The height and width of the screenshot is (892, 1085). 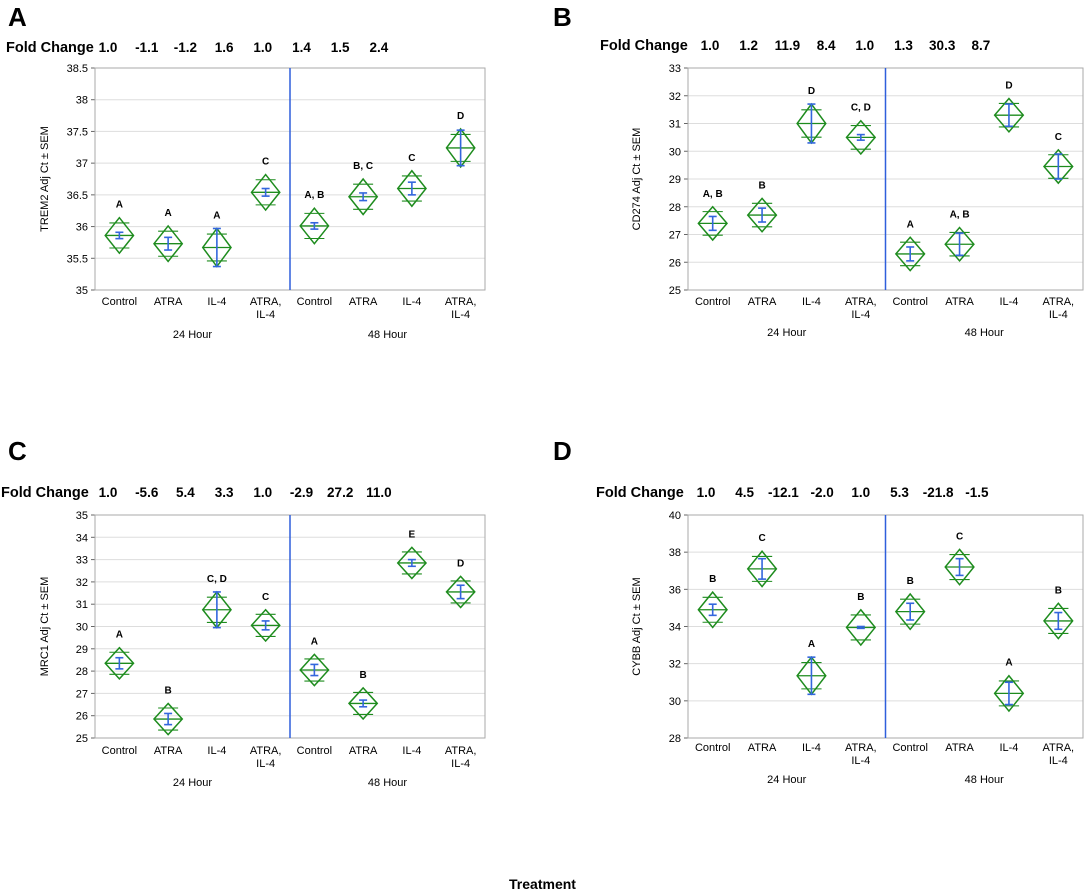 I want to click on significance-letter: B, C, so click(x=363, y=166).